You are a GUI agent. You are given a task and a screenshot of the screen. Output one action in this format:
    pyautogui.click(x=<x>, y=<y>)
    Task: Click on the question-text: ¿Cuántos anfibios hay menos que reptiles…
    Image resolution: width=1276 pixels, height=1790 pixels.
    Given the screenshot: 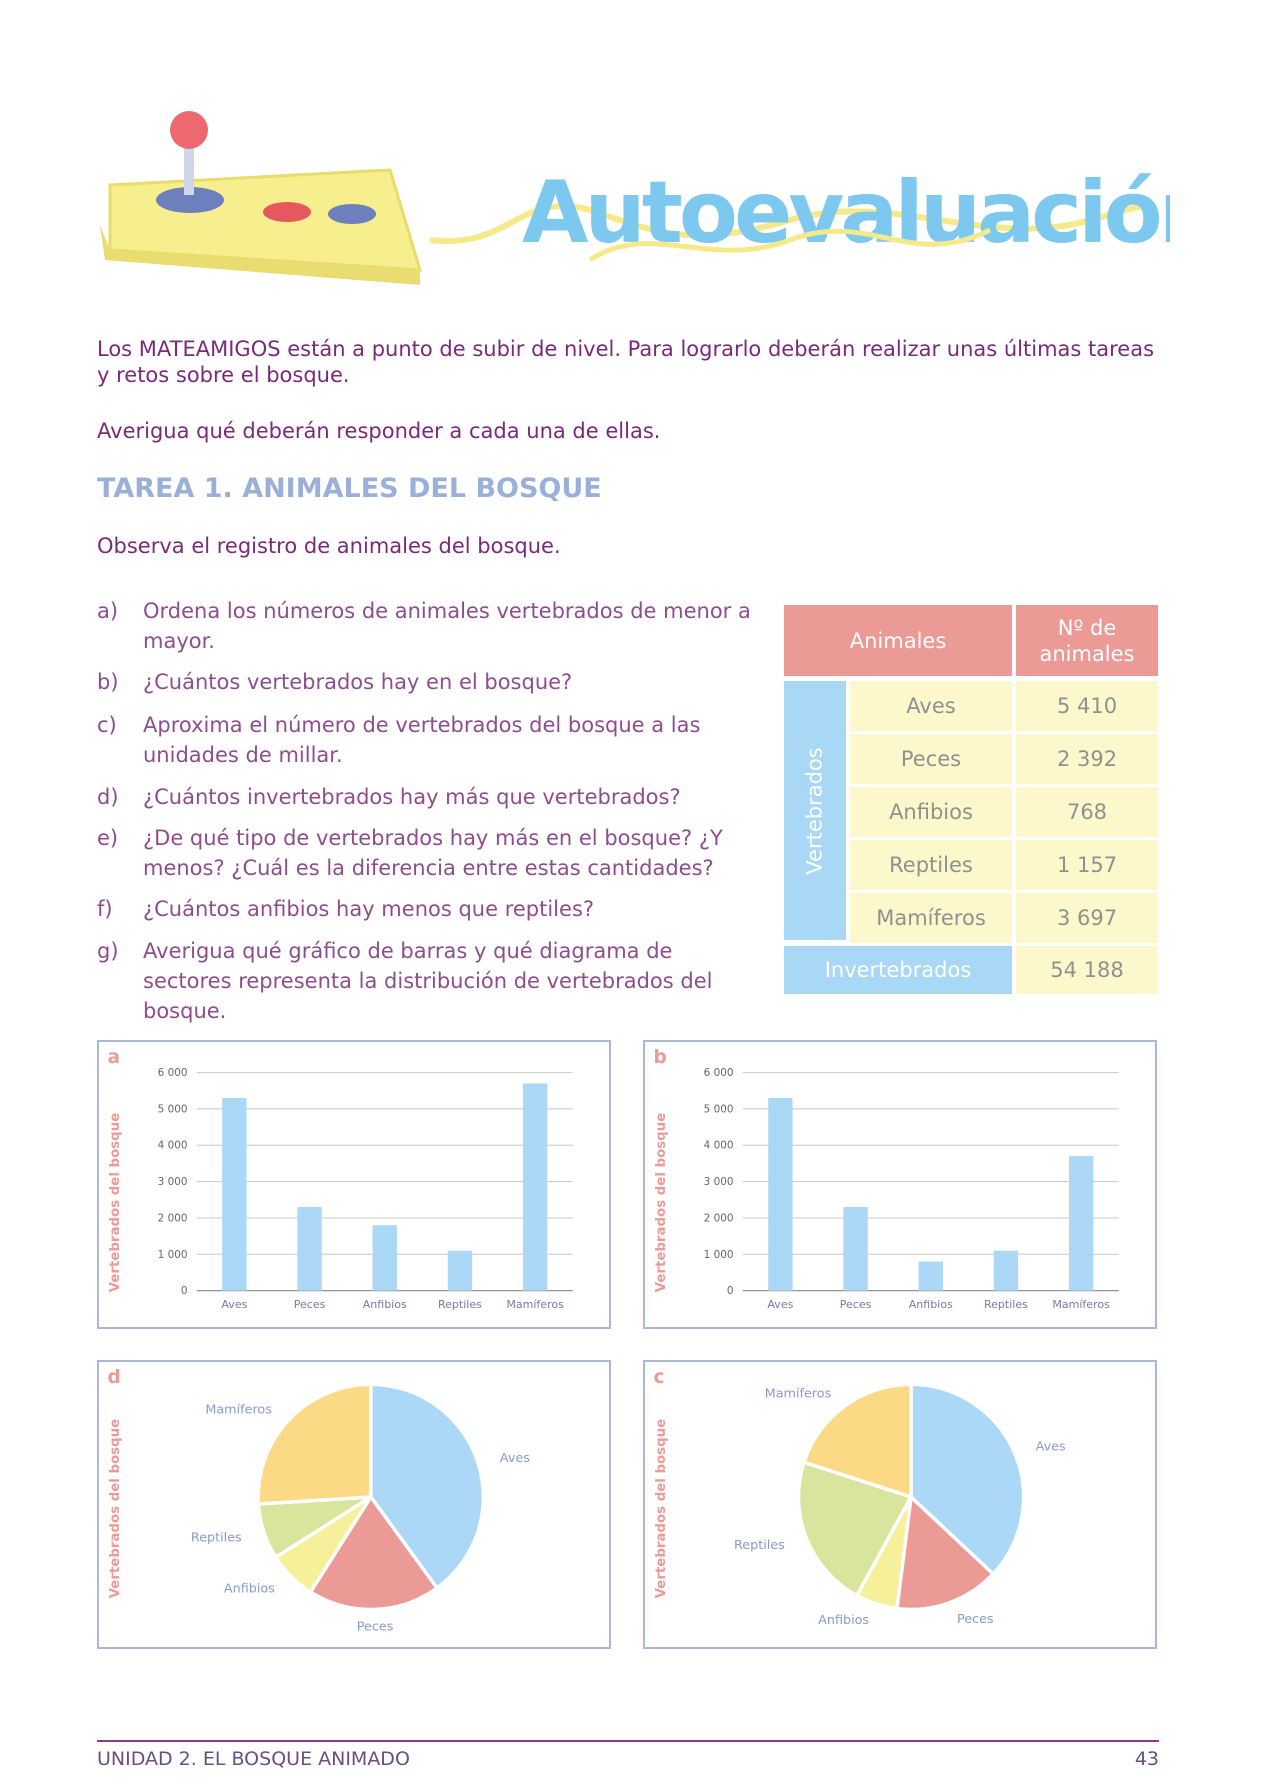 What is the action you would take?
    pyautogui.click(x=369, y=909)
    